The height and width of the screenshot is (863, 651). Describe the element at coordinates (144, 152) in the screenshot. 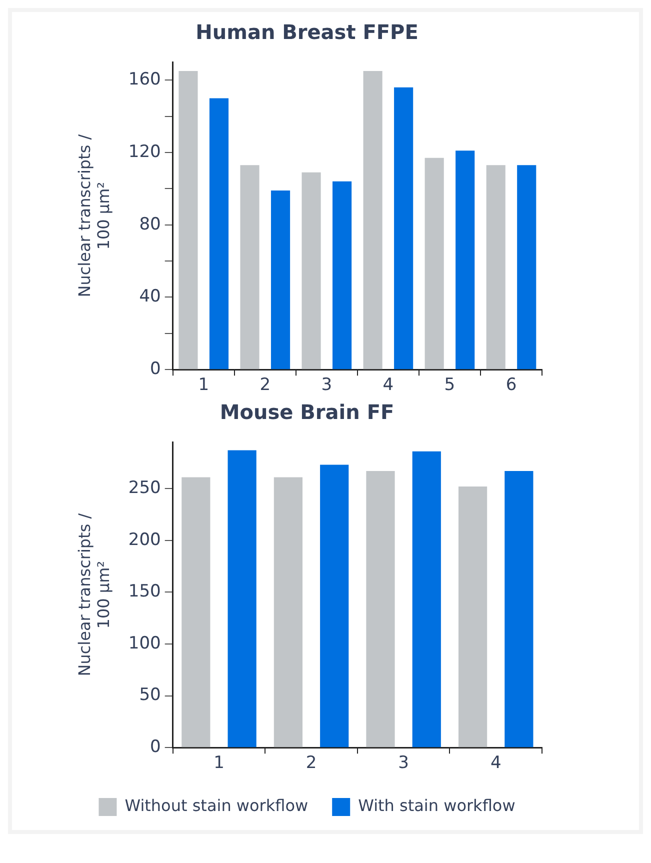

I see `y-tick-label: 120` at that location.